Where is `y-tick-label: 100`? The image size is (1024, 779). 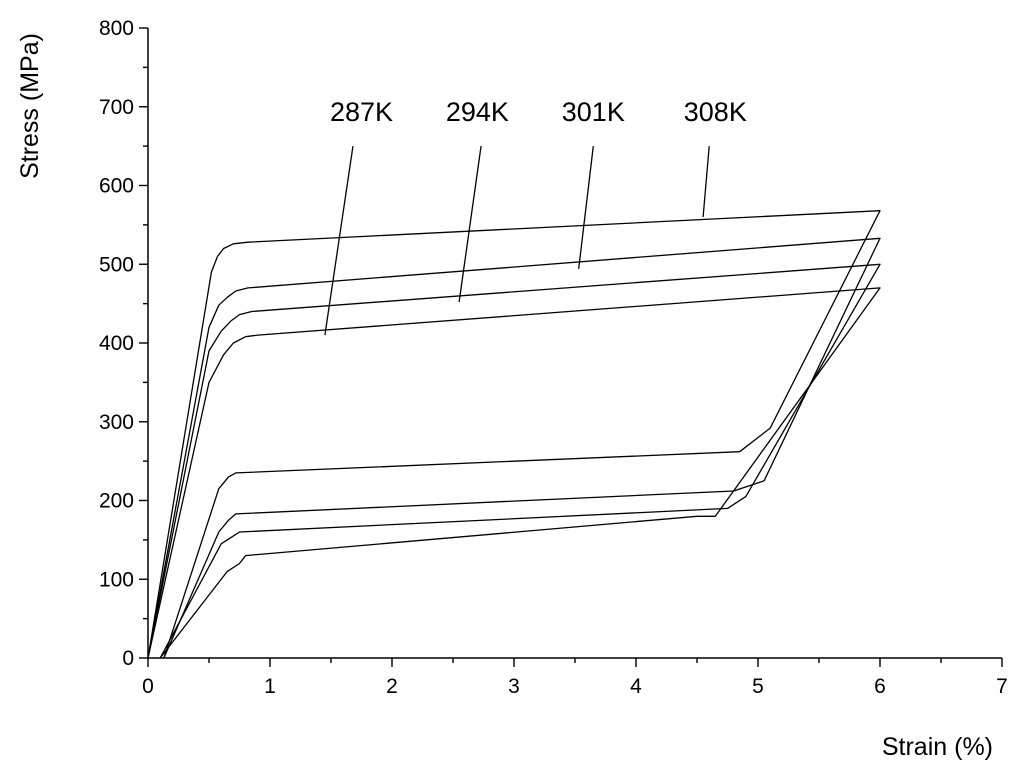
y-tick-label: 100 is located at coordinates (116, 579).